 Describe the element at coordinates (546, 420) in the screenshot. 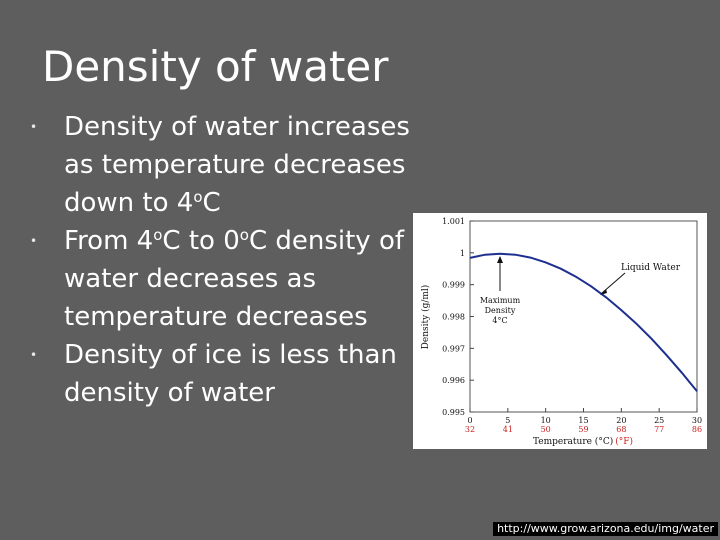

I see `x-tick-label: 10` at that location.